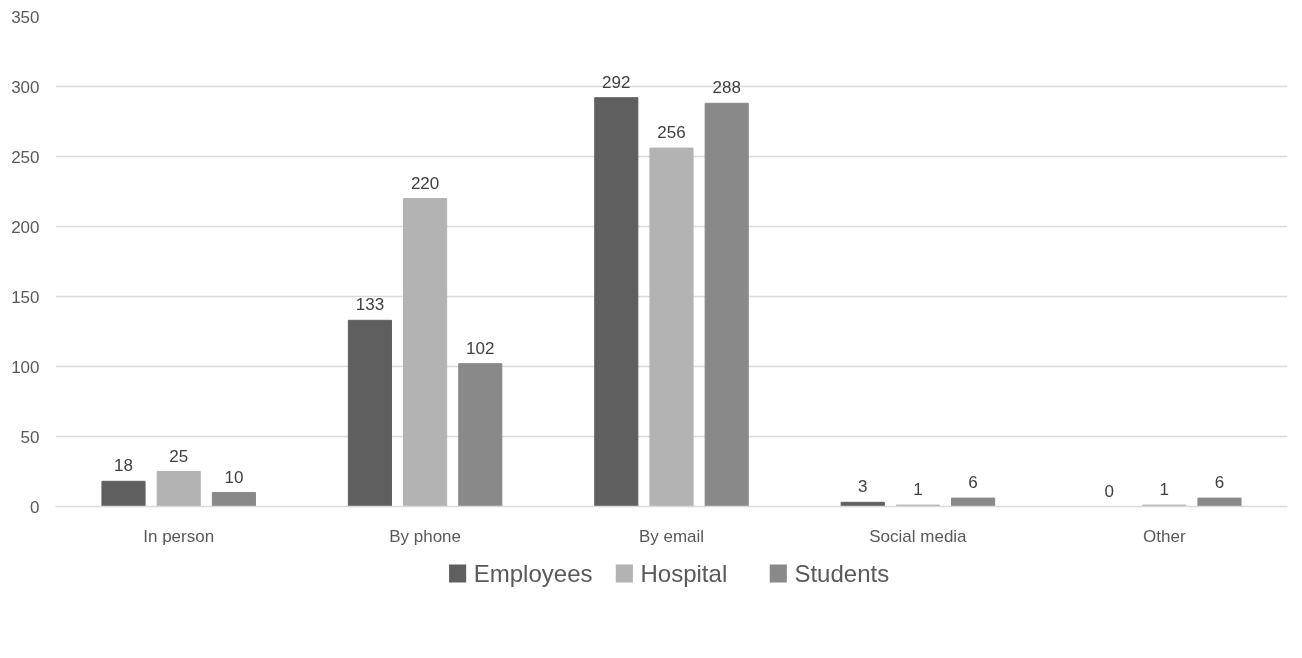  Describe the element at coordinates (533, 573) in the screenshot. I see `legend-label: Employees` at that location.